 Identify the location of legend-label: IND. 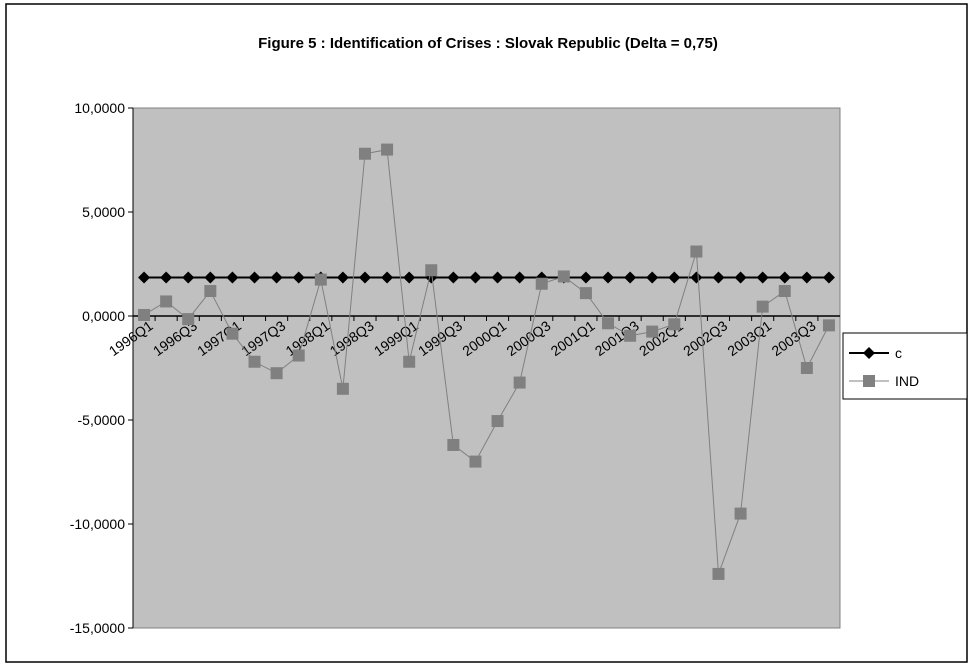
(907, 381).